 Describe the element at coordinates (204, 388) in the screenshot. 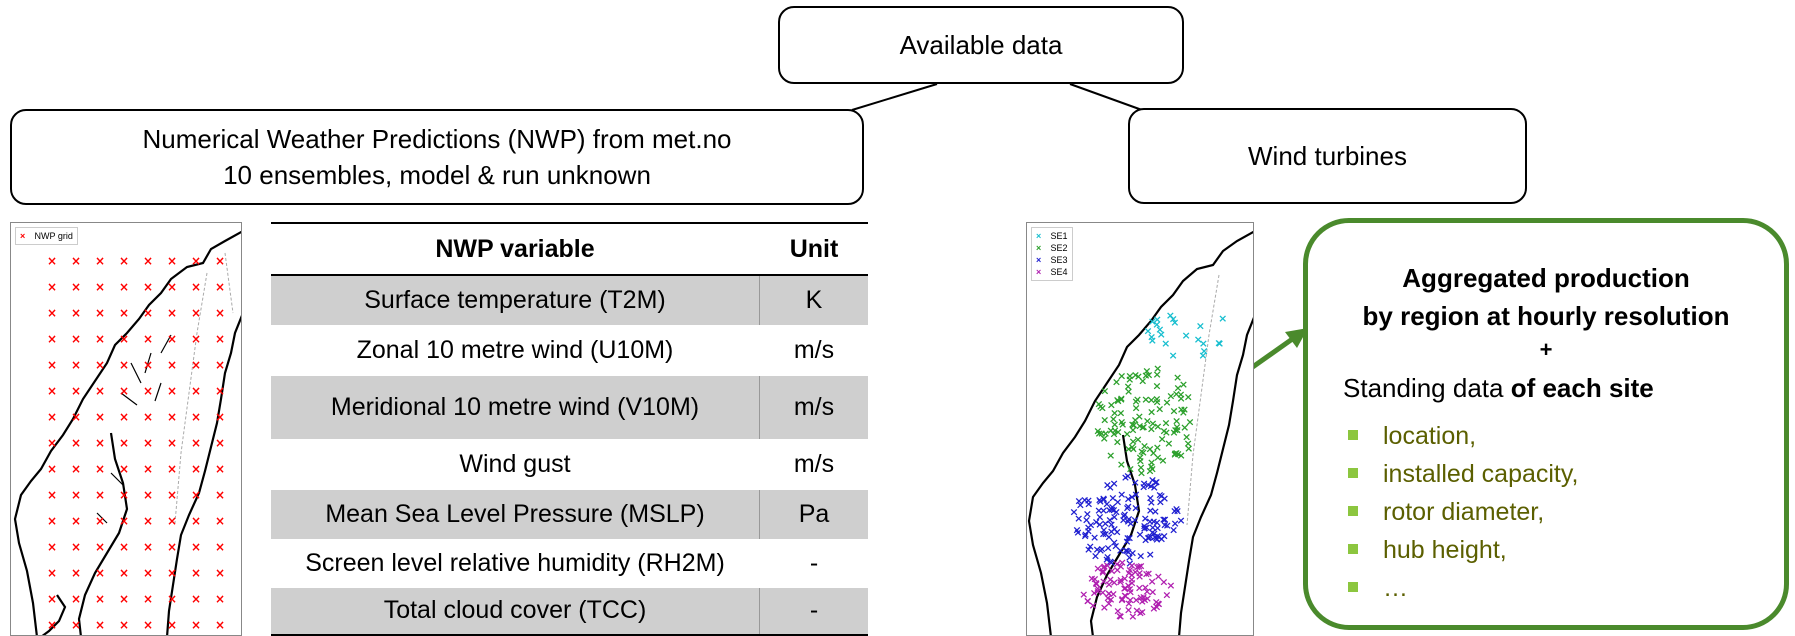

I see `borders` at that location.